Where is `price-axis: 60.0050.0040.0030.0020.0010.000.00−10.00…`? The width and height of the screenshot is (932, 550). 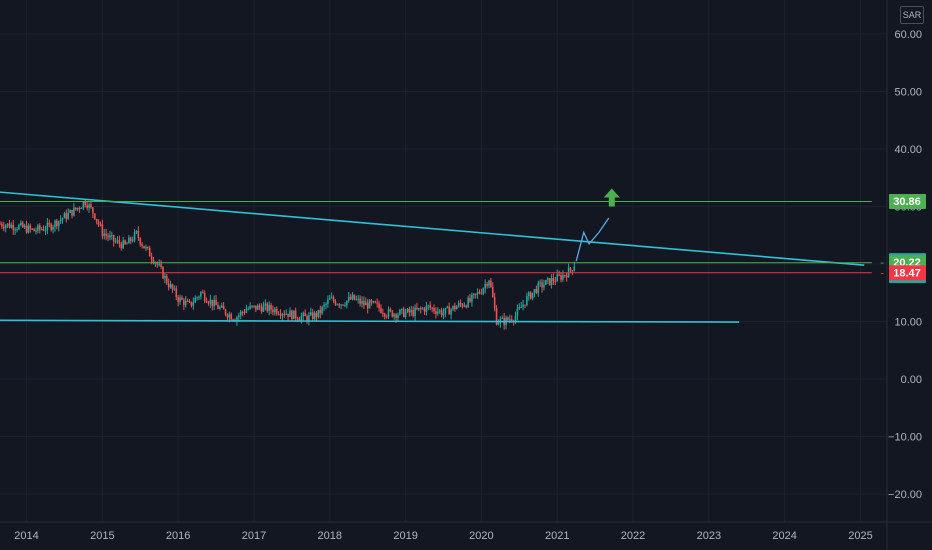
price-axis: 60.0050.0040.0030.0020.0010.000.00−10.00… is located at coordinates (904, 275).